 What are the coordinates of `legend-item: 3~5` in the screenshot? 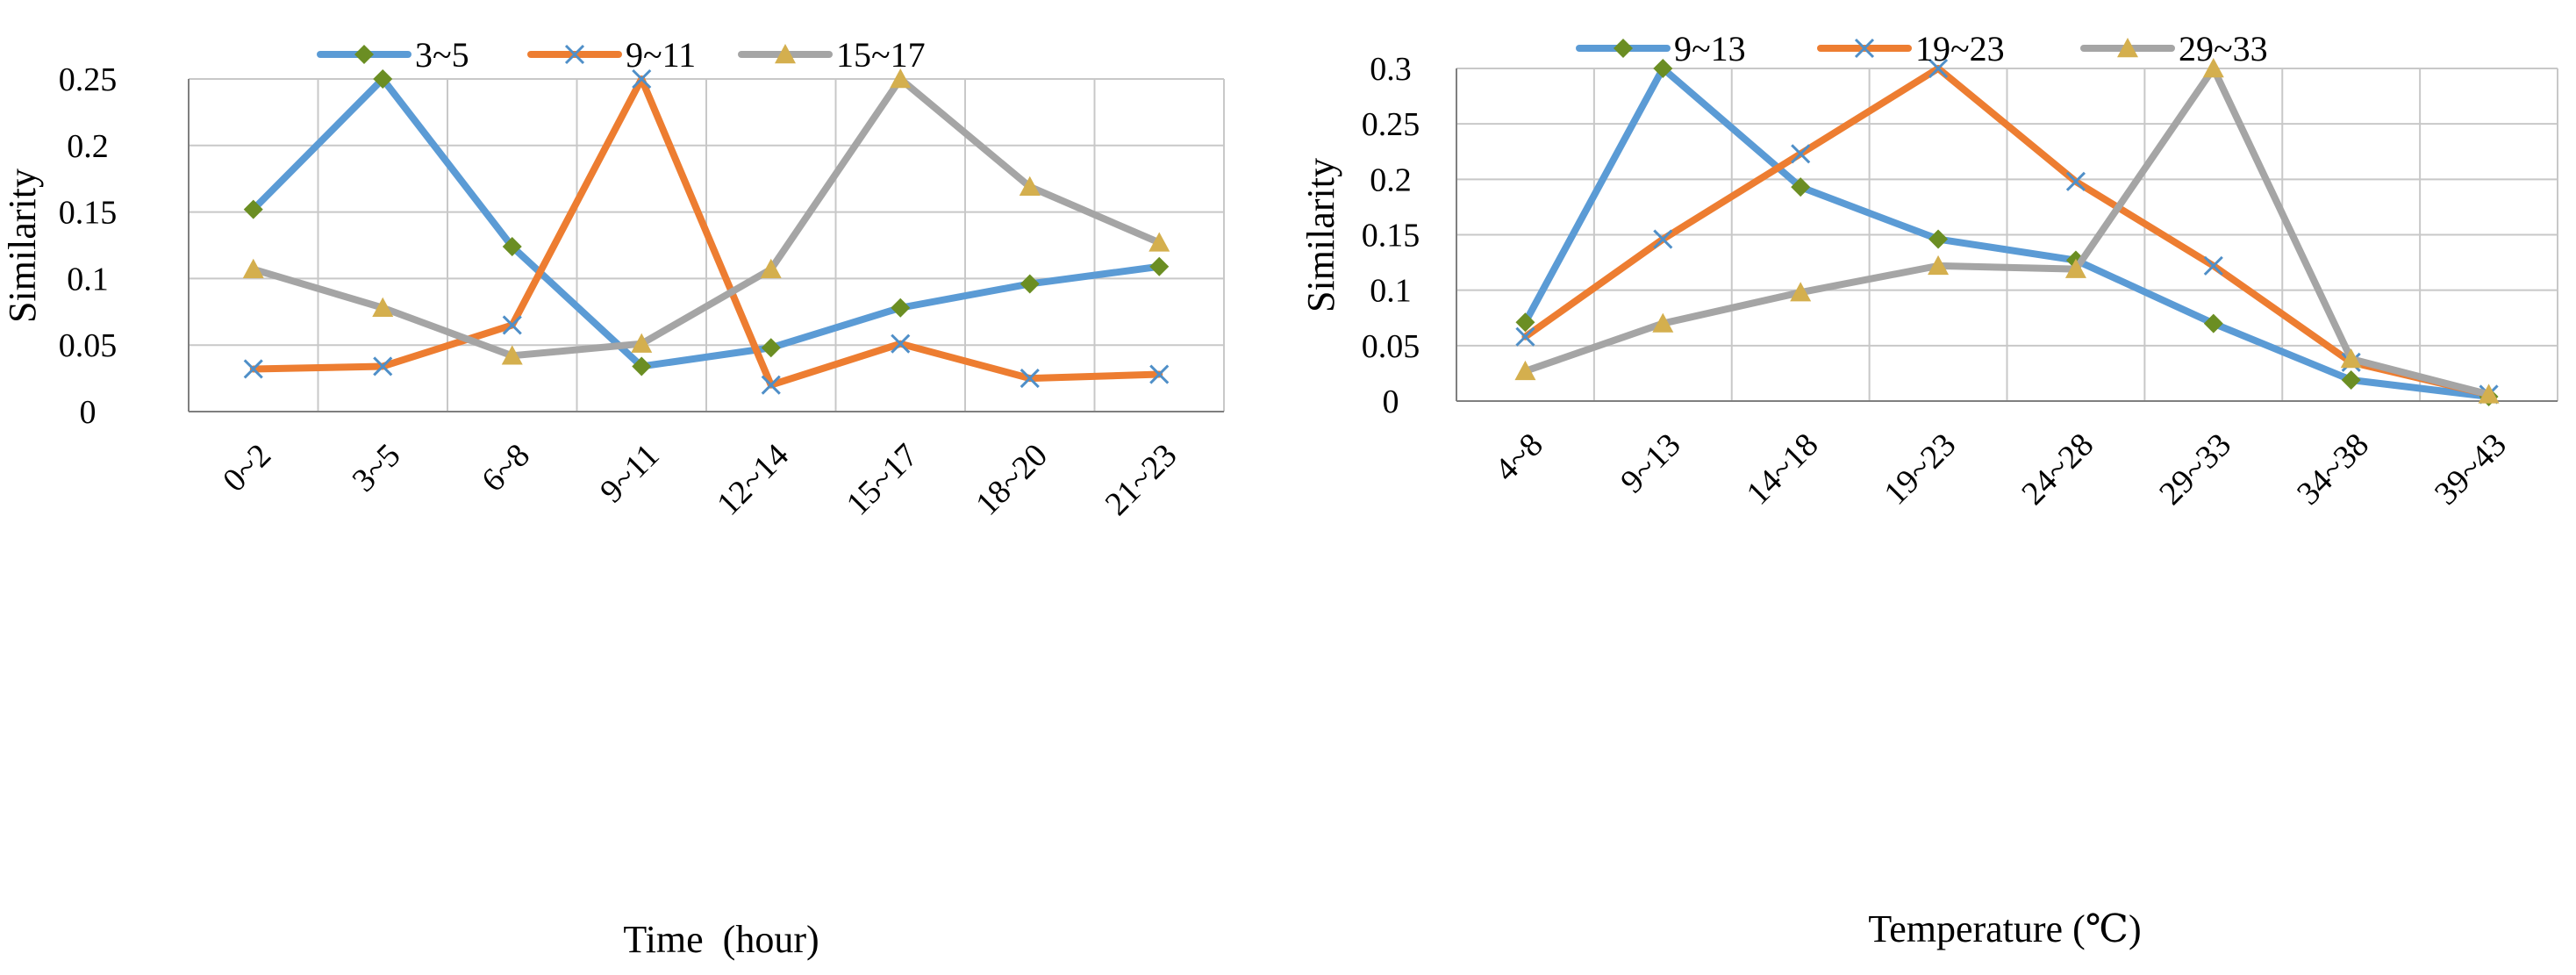 It's located at (393, 55).